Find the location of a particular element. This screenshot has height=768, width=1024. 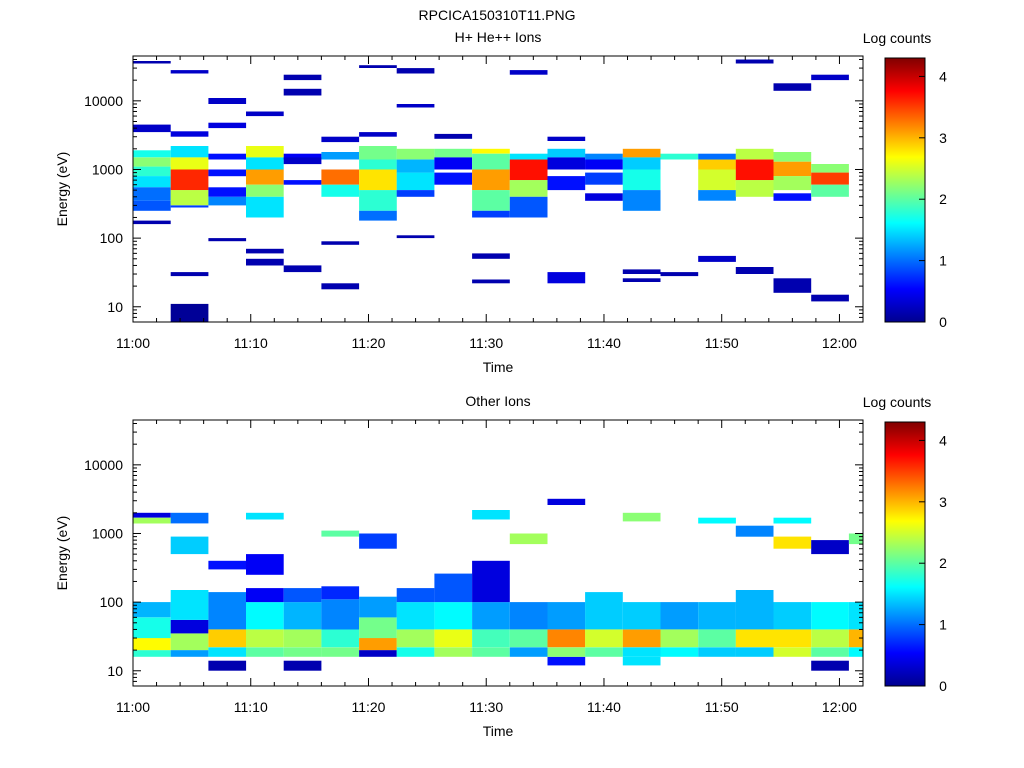

panel-title: H+ He++ Ions is located at coordinates (498, 37).